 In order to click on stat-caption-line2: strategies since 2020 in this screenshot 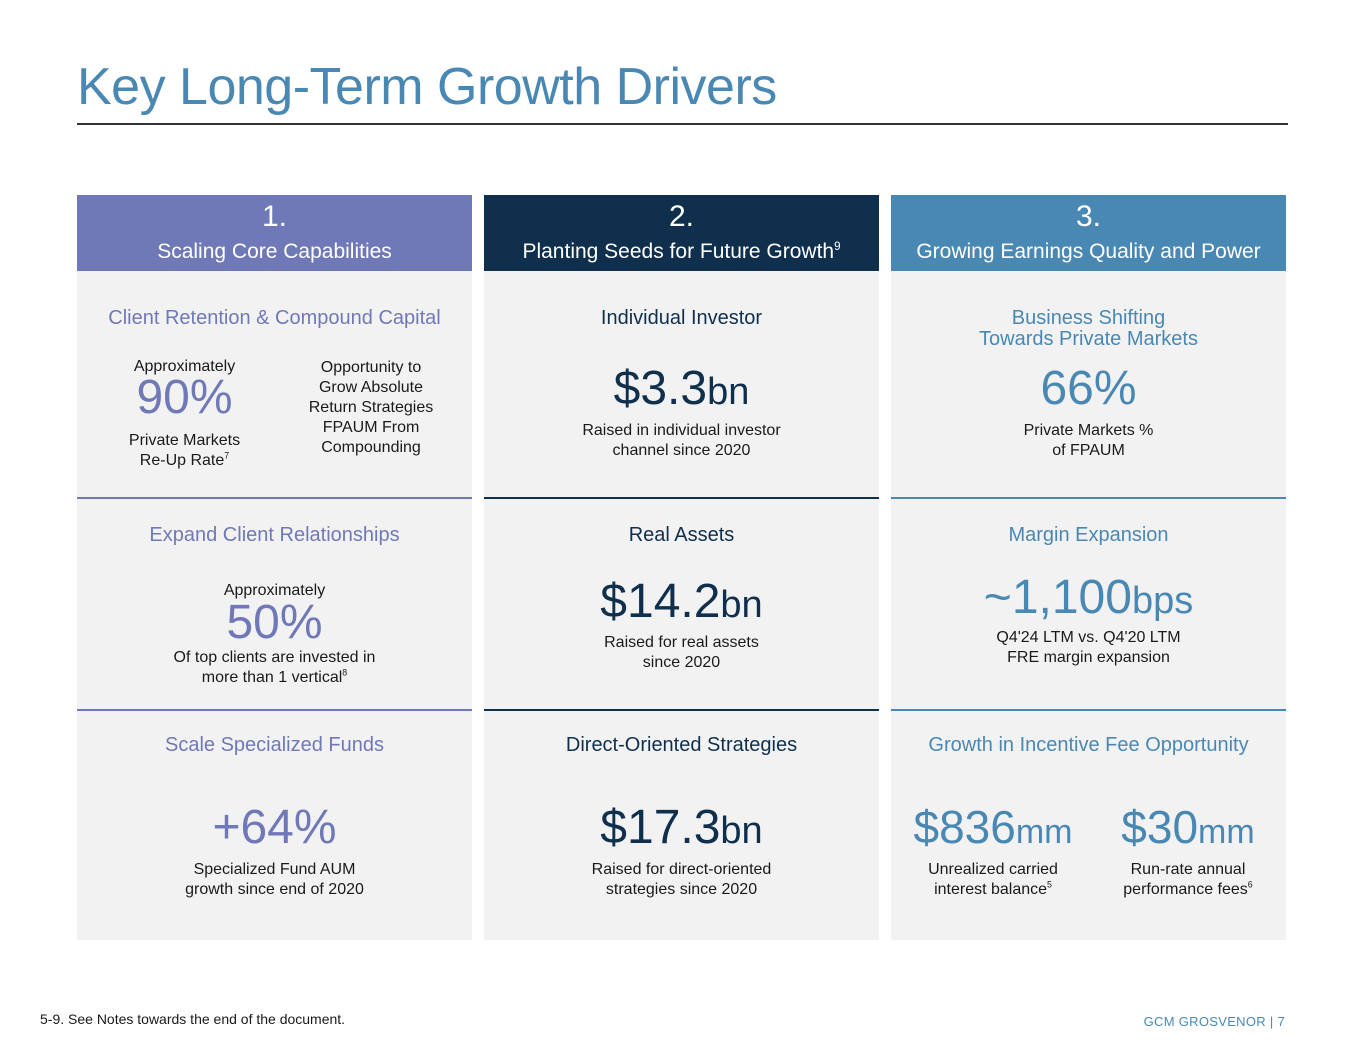, I will do `click(681, 889)`.